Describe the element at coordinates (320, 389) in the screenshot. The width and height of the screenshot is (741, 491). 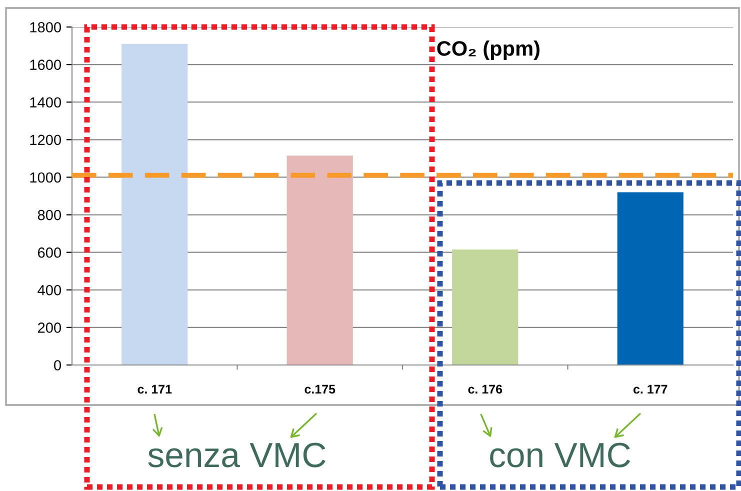
I see `x-tick-label: c.175` at that location.